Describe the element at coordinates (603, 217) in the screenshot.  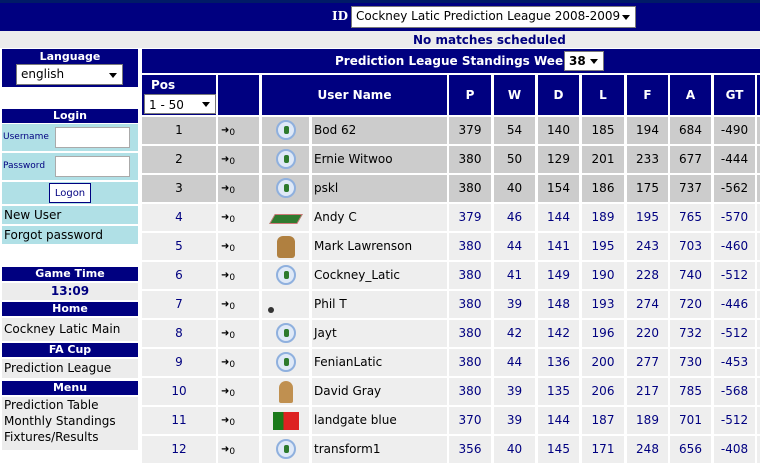
I see `l-cell: 189` at that location.